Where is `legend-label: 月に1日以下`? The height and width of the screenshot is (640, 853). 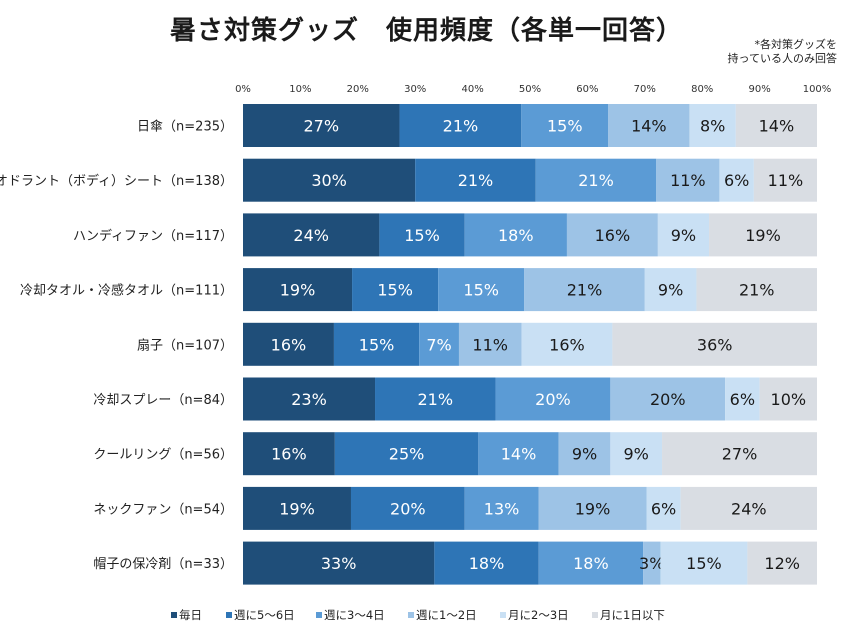 legend-label: 月に1日以下 is located at coordinates (632, 615).